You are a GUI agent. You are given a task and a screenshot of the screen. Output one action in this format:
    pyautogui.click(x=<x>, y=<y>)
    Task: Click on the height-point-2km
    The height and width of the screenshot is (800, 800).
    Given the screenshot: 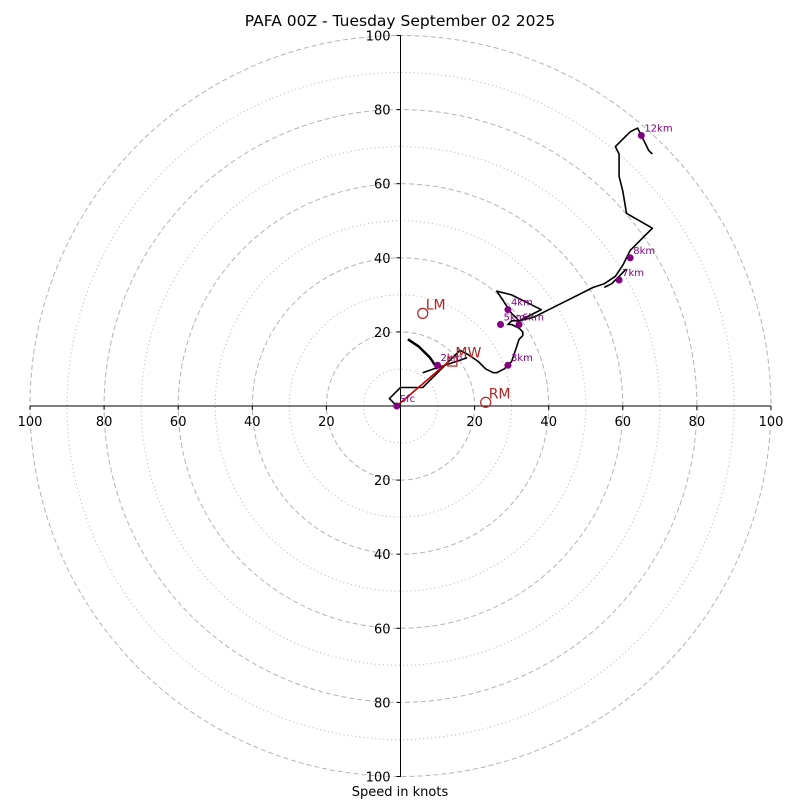 What is the action you would take?
    pyautogui.click(x=438, y=365)
    